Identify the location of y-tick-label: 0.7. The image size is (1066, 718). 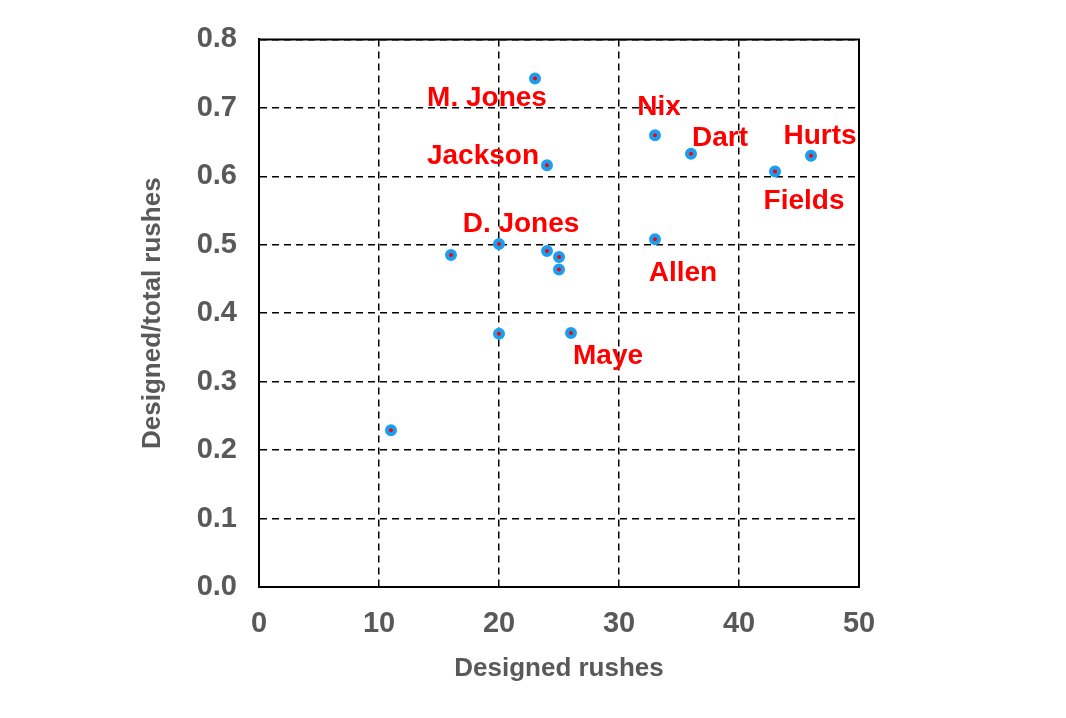
(216, 105).